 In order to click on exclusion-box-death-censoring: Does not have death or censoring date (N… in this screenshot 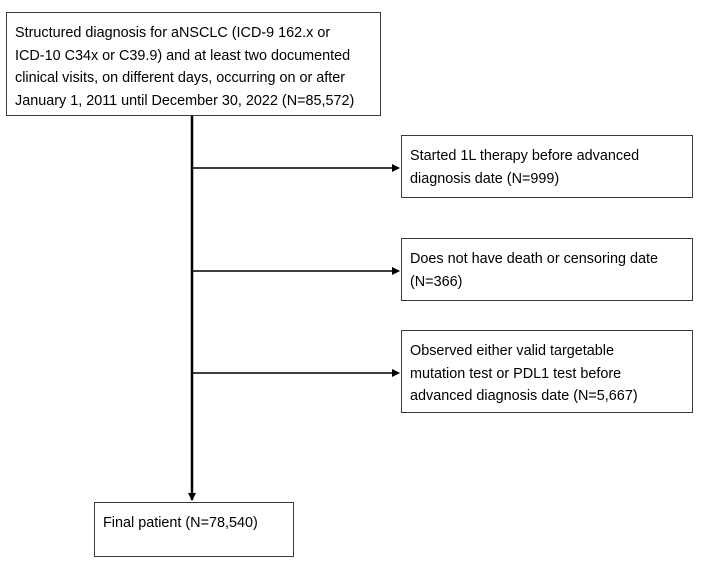, I will do `click(547, 269)`.